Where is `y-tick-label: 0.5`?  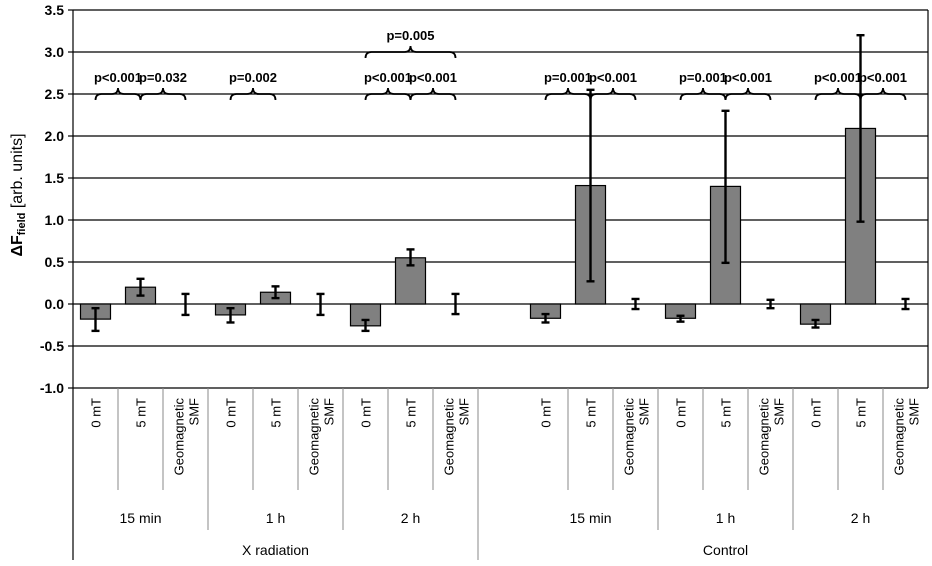 y-tick-label: 0.5 is located at coordinates (55, 262).